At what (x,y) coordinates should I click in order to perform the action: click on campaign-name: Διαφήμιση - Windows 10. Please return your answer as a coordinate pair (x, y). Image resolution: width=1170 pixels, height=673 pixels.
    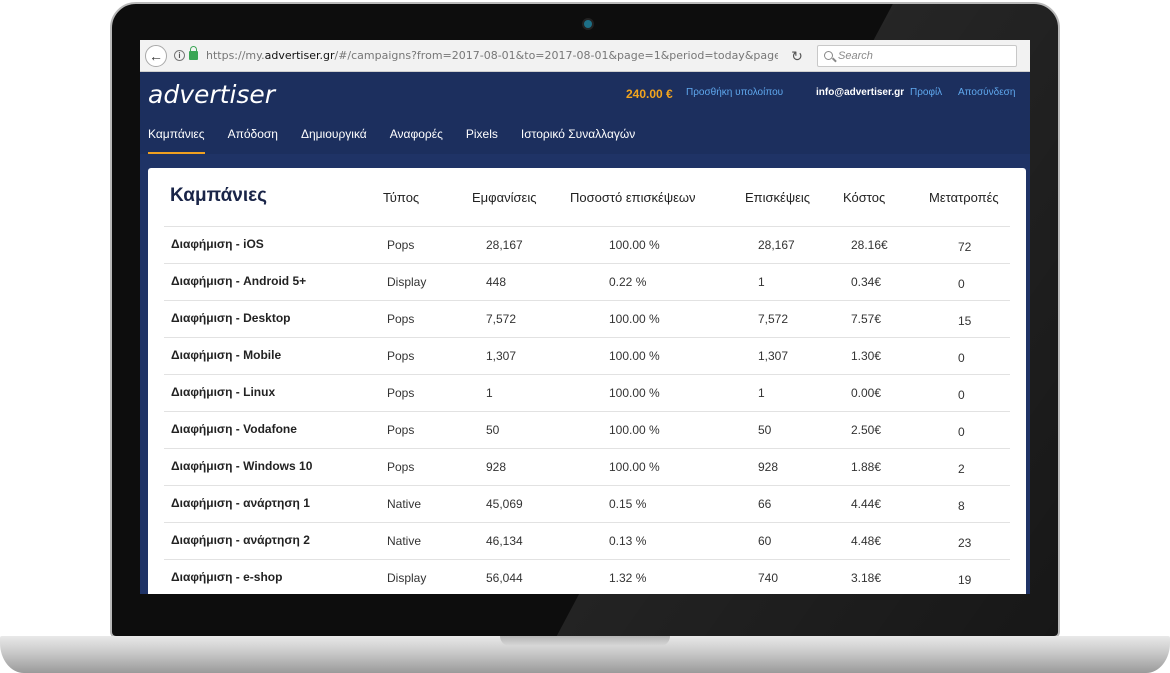
    Looking at the image, I should click on (242, 466).